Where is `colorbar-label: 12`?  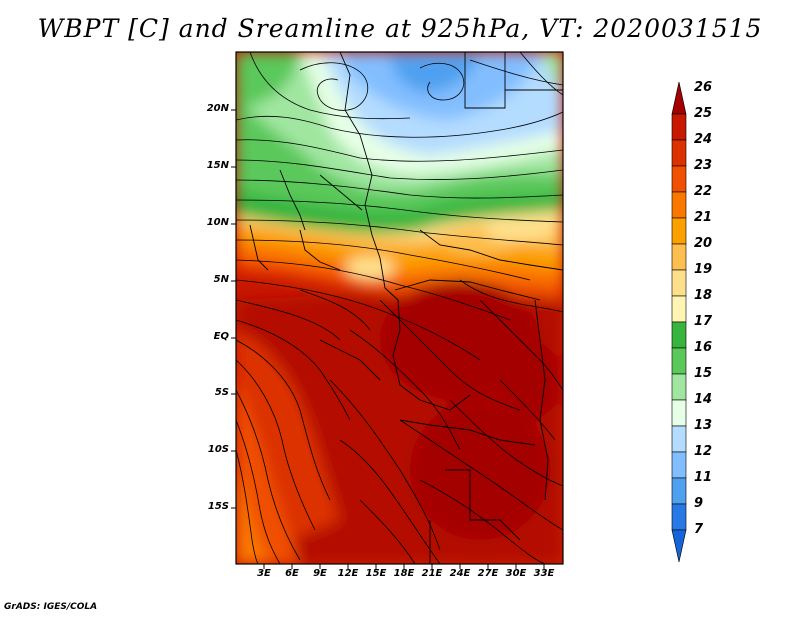 colorbar-label: 12 is located at coordinates (703, 451).